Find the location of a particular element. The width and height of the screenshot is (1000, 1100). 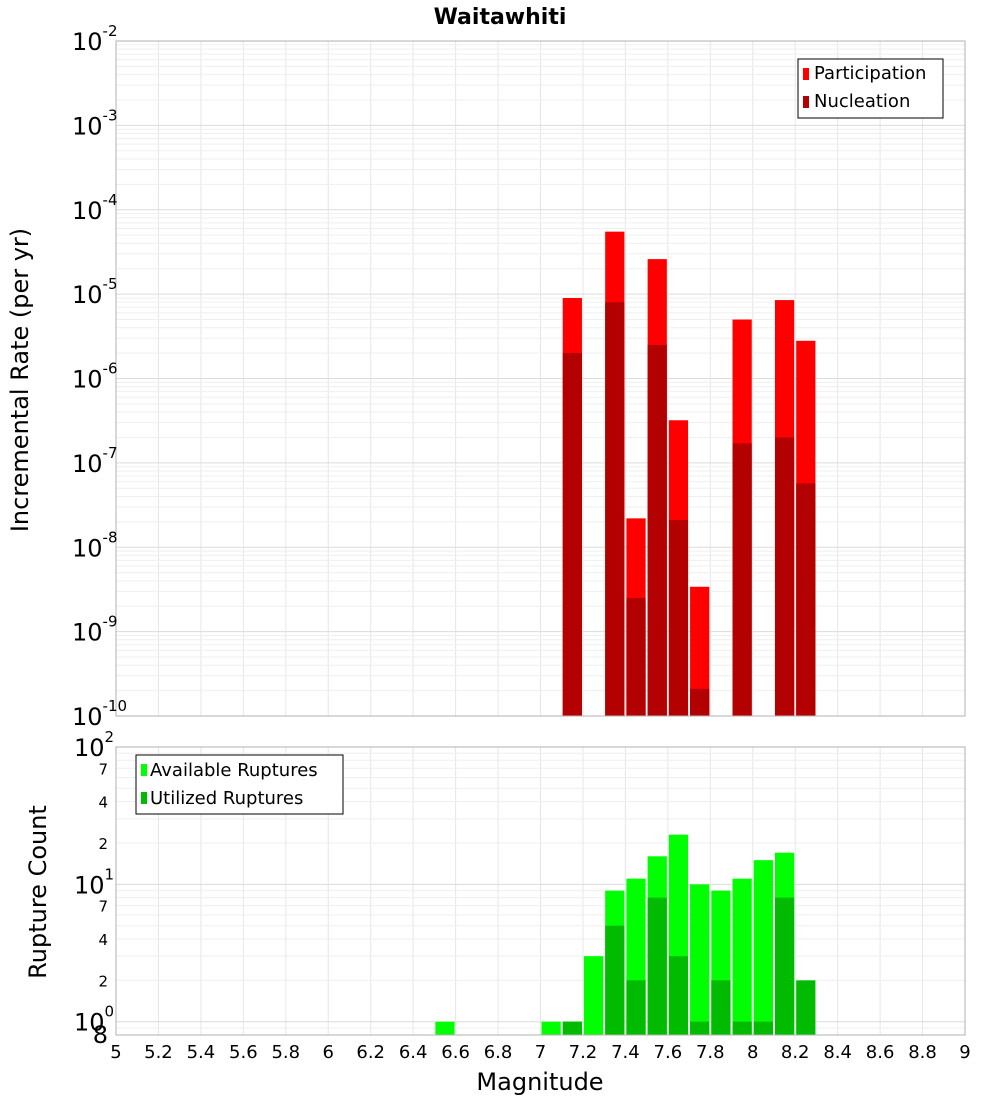

count-major-tick-label: 10¹ is located at coordinates (94, 882).